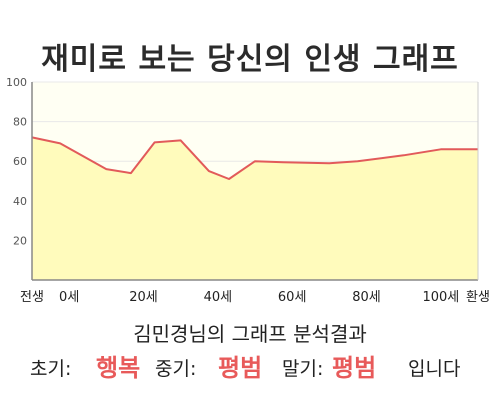  What do you see at coordinates (20, 161) in the screenshot?
I see `y-tick-label: 60` at bounding box center [20, 161].